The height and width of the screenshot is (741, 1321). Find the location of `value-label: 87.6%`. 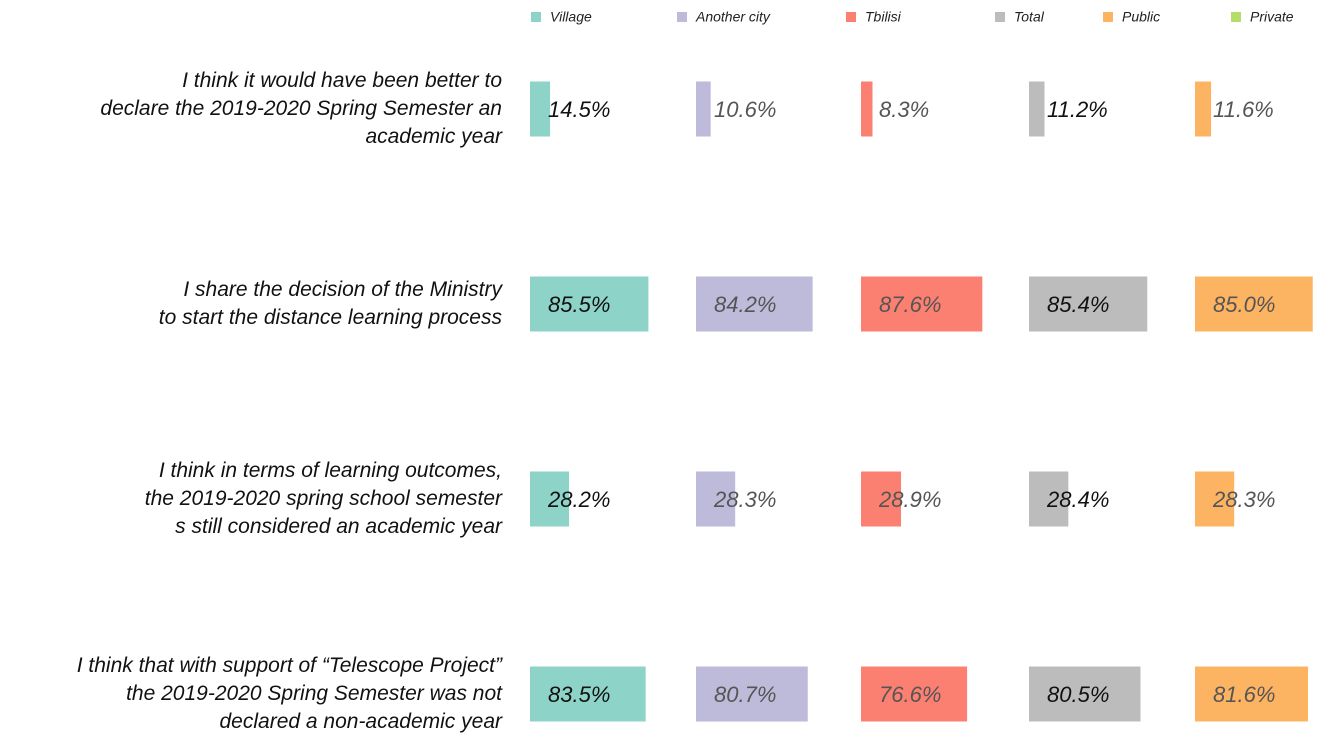

value-label: 87.6% is located at coordinates (910, 304).